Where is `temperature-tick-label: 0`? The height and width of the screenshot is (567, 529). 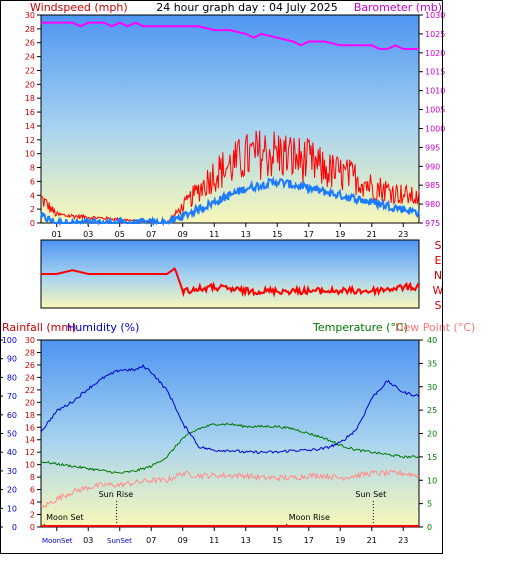
temperature-tick-label: 0 is located at coordinates (429, 527).